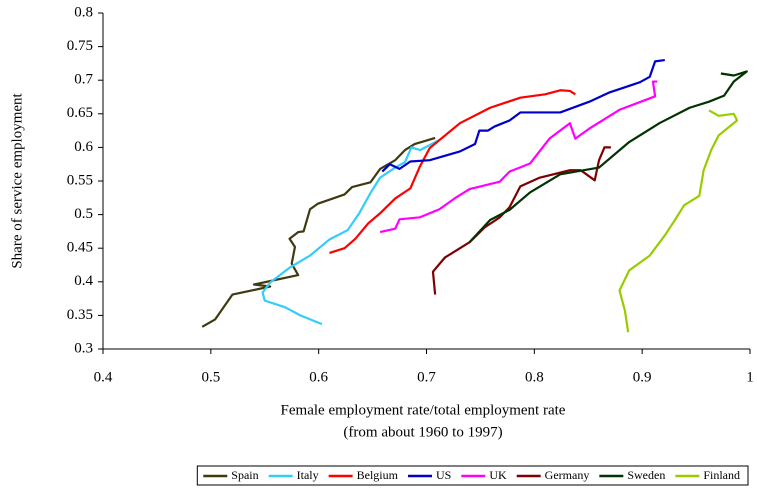 The height and width of the screenshot is (492, 757). What do you see at coordinates (80, 46) in the screenshot?
I see `y-tick-label: 0.75` at bounding box center [80, 46].